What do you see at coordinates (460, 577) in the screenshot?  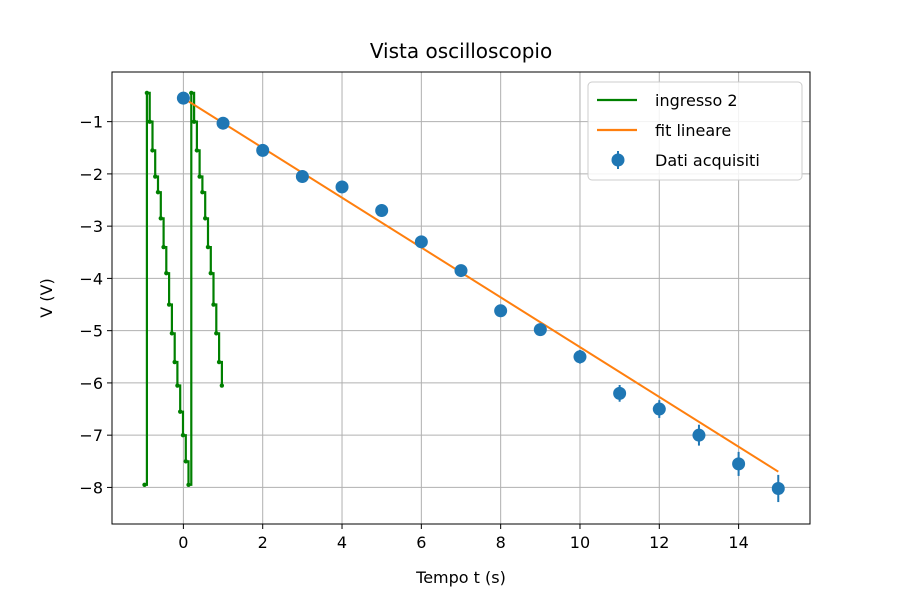 I see `x-axis-label: Tempo t (s)` at bounding box center [460, 577].